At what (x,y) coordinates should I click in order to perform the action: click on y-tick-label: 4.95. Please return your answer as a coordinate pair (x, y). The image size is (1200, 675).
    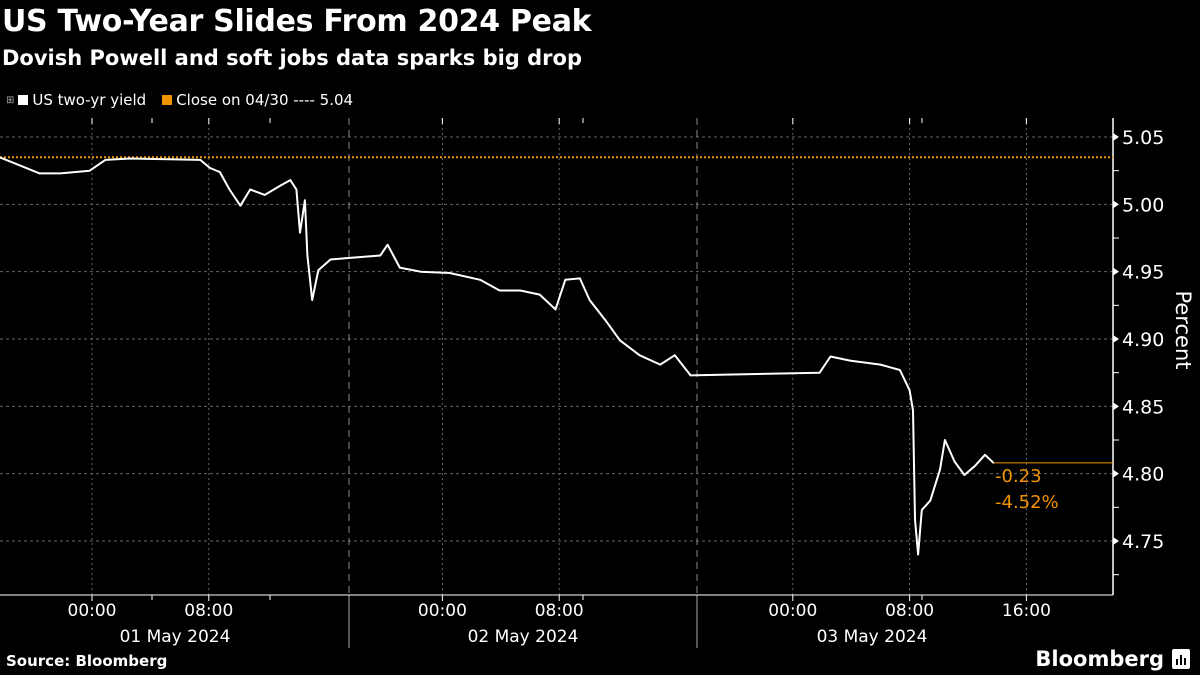
    Looking at the image, I should click on (1143, 273).